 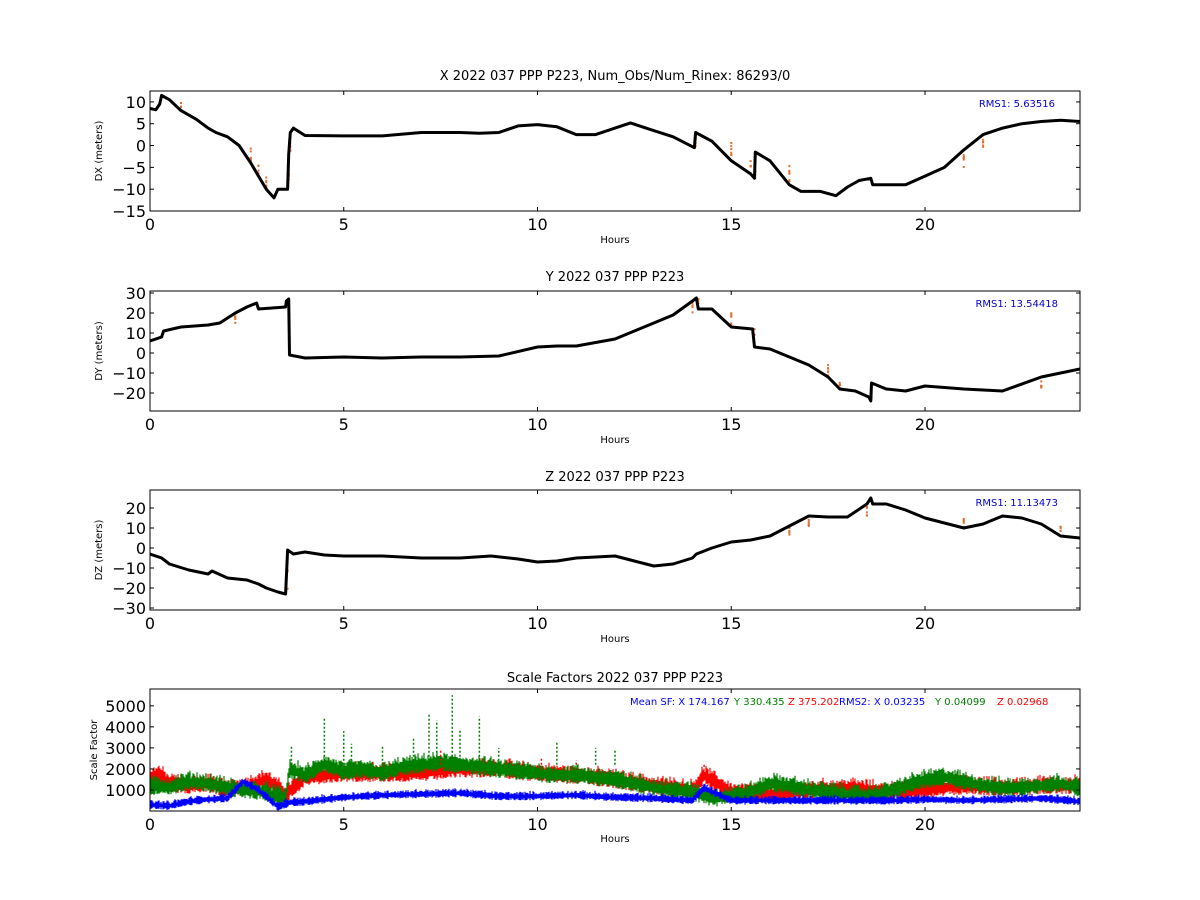 What do you see at coordinates (125, 790) in the screenshot?
I see `y-tick-label: 1000` at bounding box center [125, 790].